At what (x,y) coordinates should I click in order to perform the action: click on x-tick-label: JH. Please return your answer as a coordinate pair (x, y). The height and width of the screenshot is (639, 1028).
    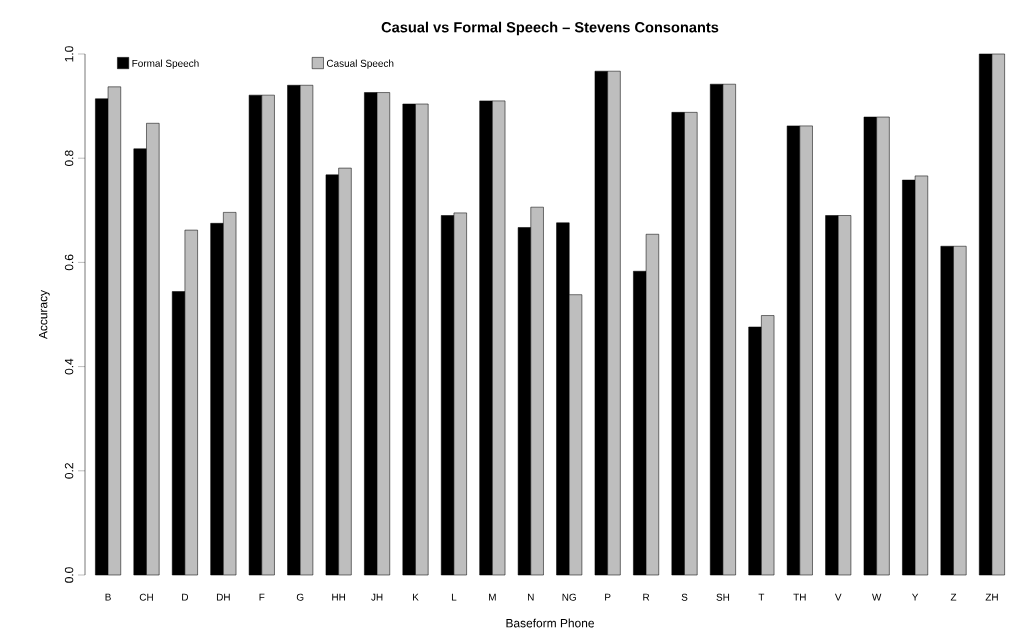
    Looking at the image, I should click on (377, 597).